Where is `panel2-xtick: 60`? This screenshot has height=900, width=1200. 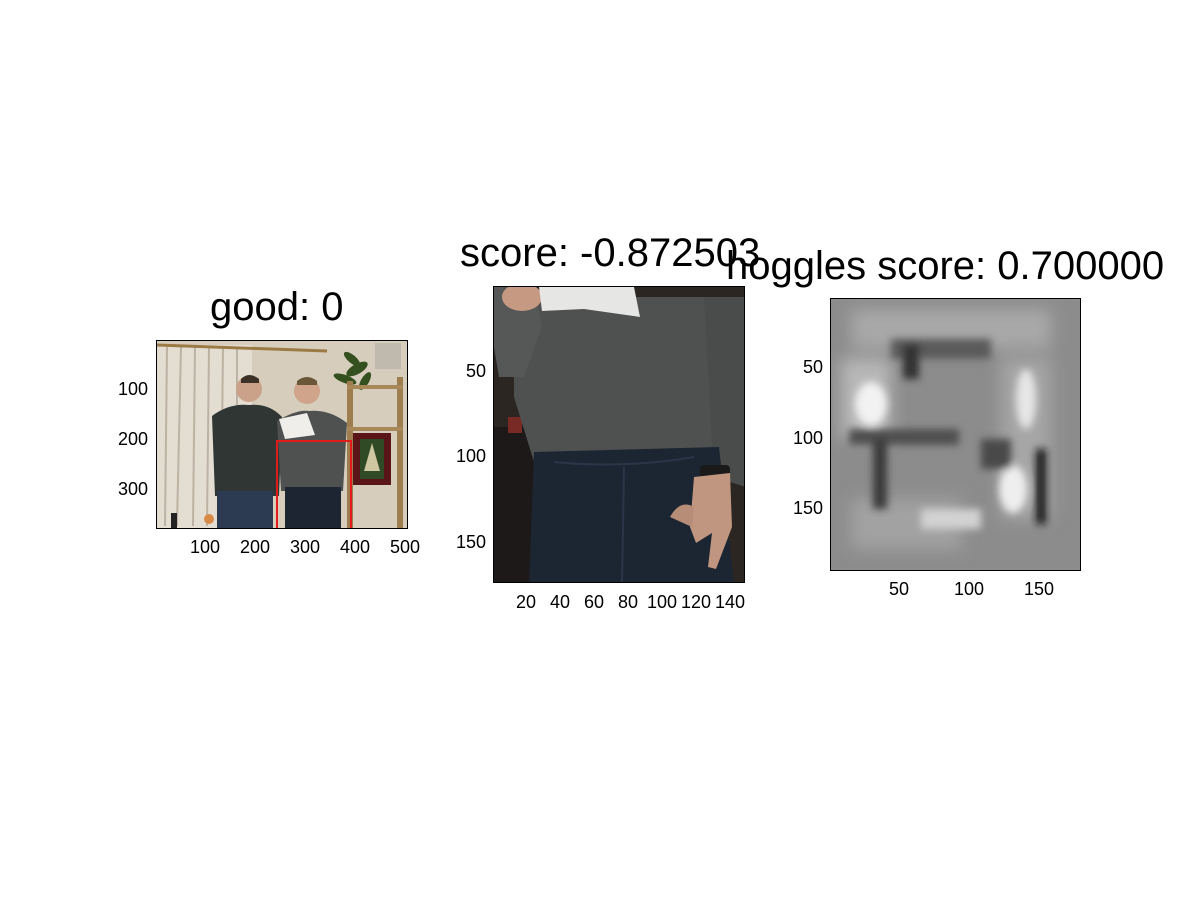 panel2-xtick: 60 is located at coordinates (594, 602).